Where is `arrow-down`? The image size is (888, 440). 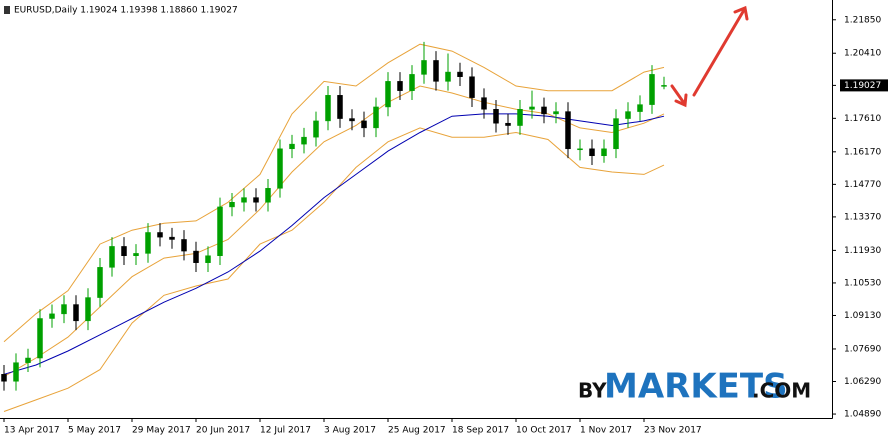 arrow-down is located at coordinates (678, 94).